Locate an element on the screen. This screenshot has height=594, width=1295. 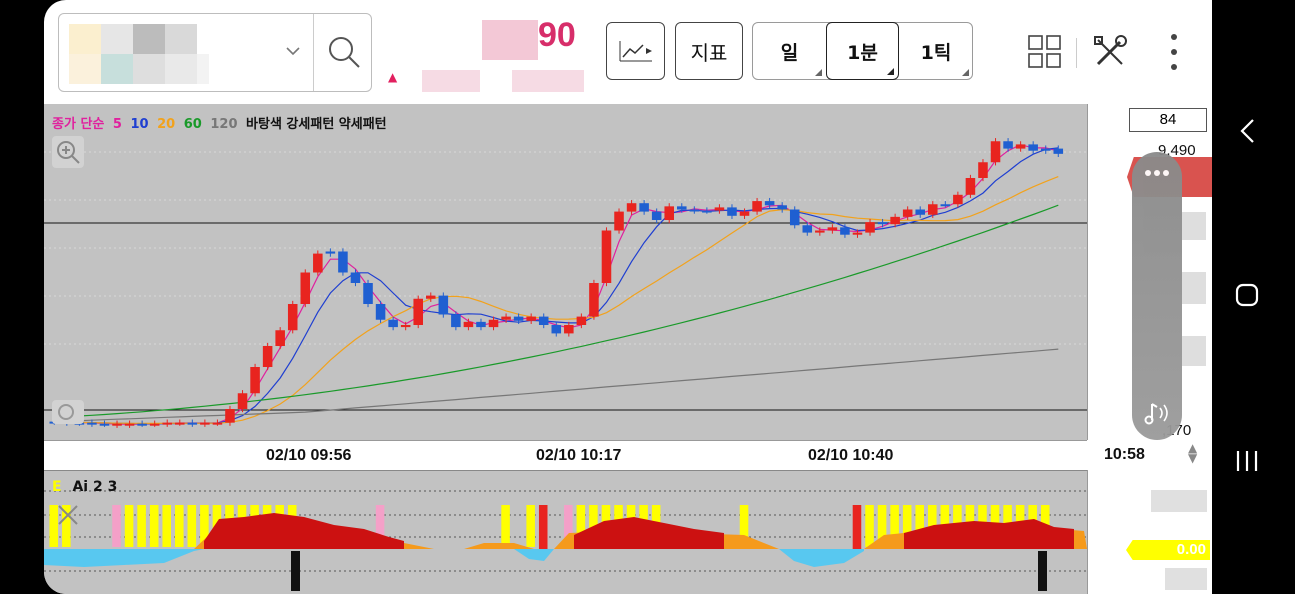
zoom-out-icon is located at coordinates (66, 412).